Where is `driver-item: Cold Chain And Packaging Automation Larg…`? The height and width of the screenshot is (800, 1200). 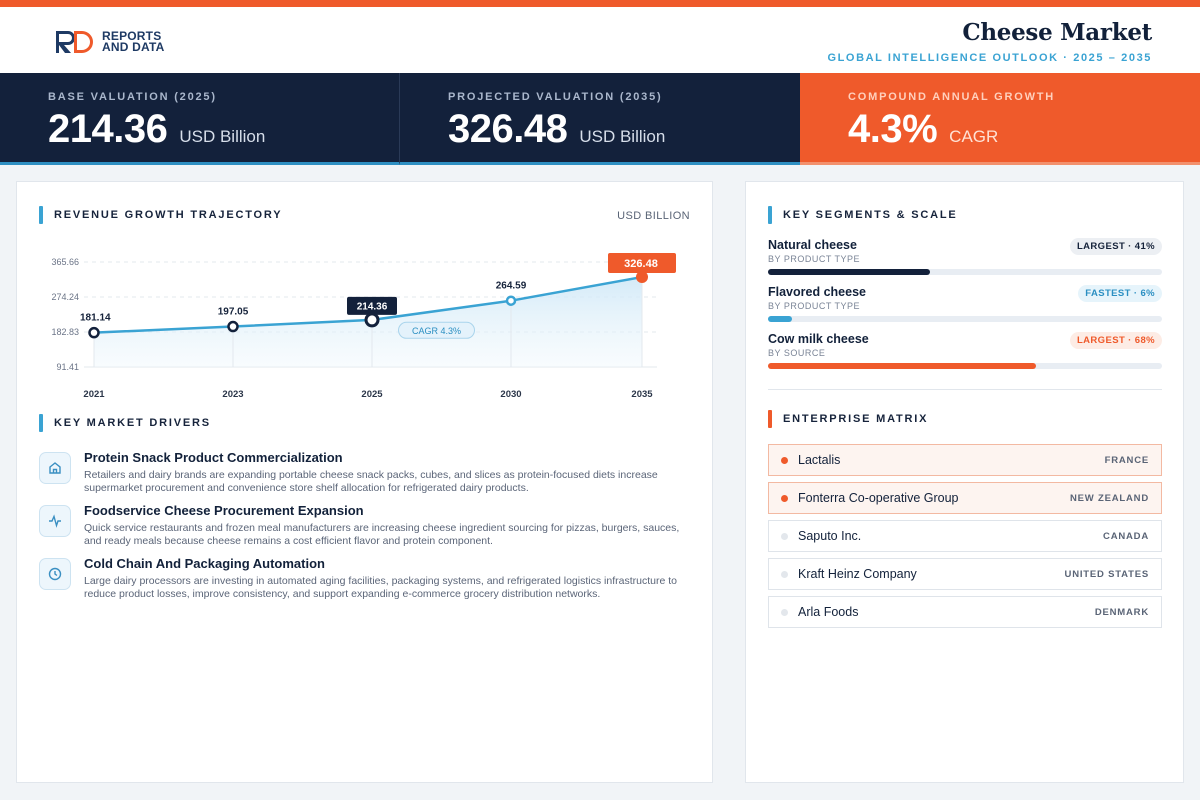 driver-item: Cold Chain And Packaging Automation Larg… is located at coordinates (369, 582).